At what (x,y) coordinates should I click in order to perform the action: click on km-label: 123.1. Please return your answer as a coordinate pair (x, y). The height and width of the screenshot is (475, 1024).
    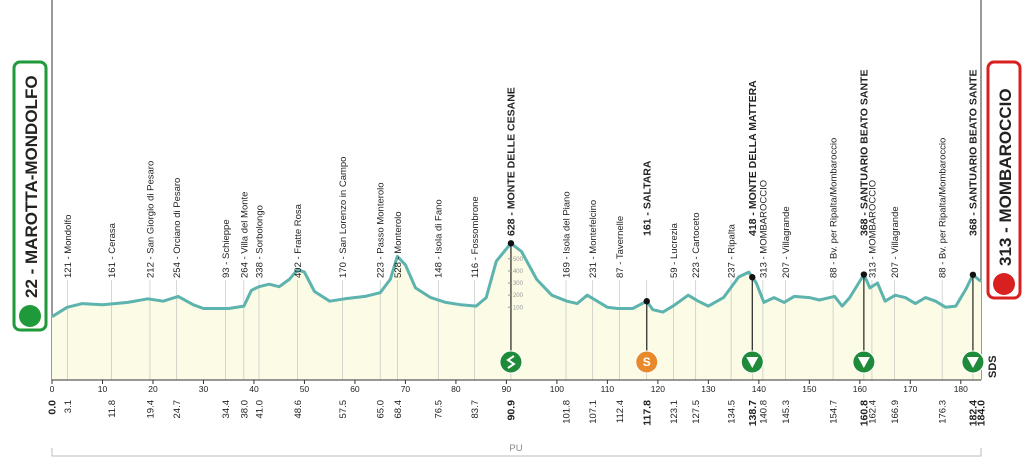
    Looking at the image, I should click on (674, 412).